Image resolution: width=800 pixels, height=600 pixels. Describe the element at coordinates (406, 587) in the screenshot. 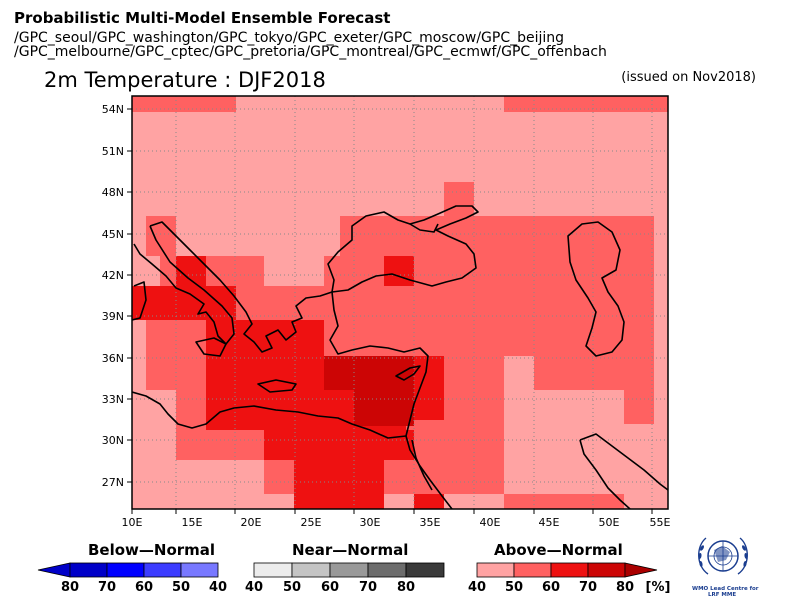

I see `legend-near-label: 80` at that location.